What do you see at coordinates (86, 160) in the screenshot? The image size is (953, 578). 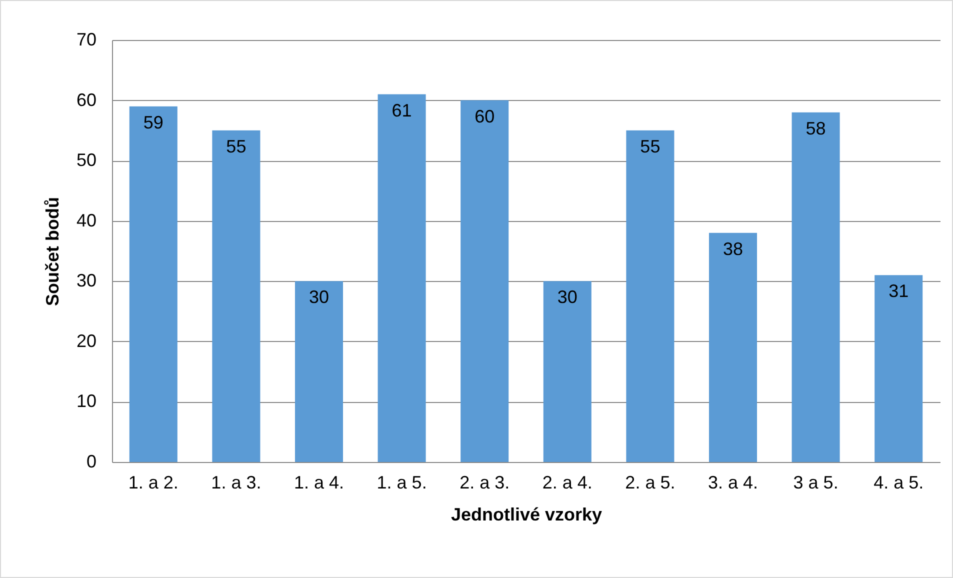 I see `y-tick-label: 50` at bounding box center [86, 160].